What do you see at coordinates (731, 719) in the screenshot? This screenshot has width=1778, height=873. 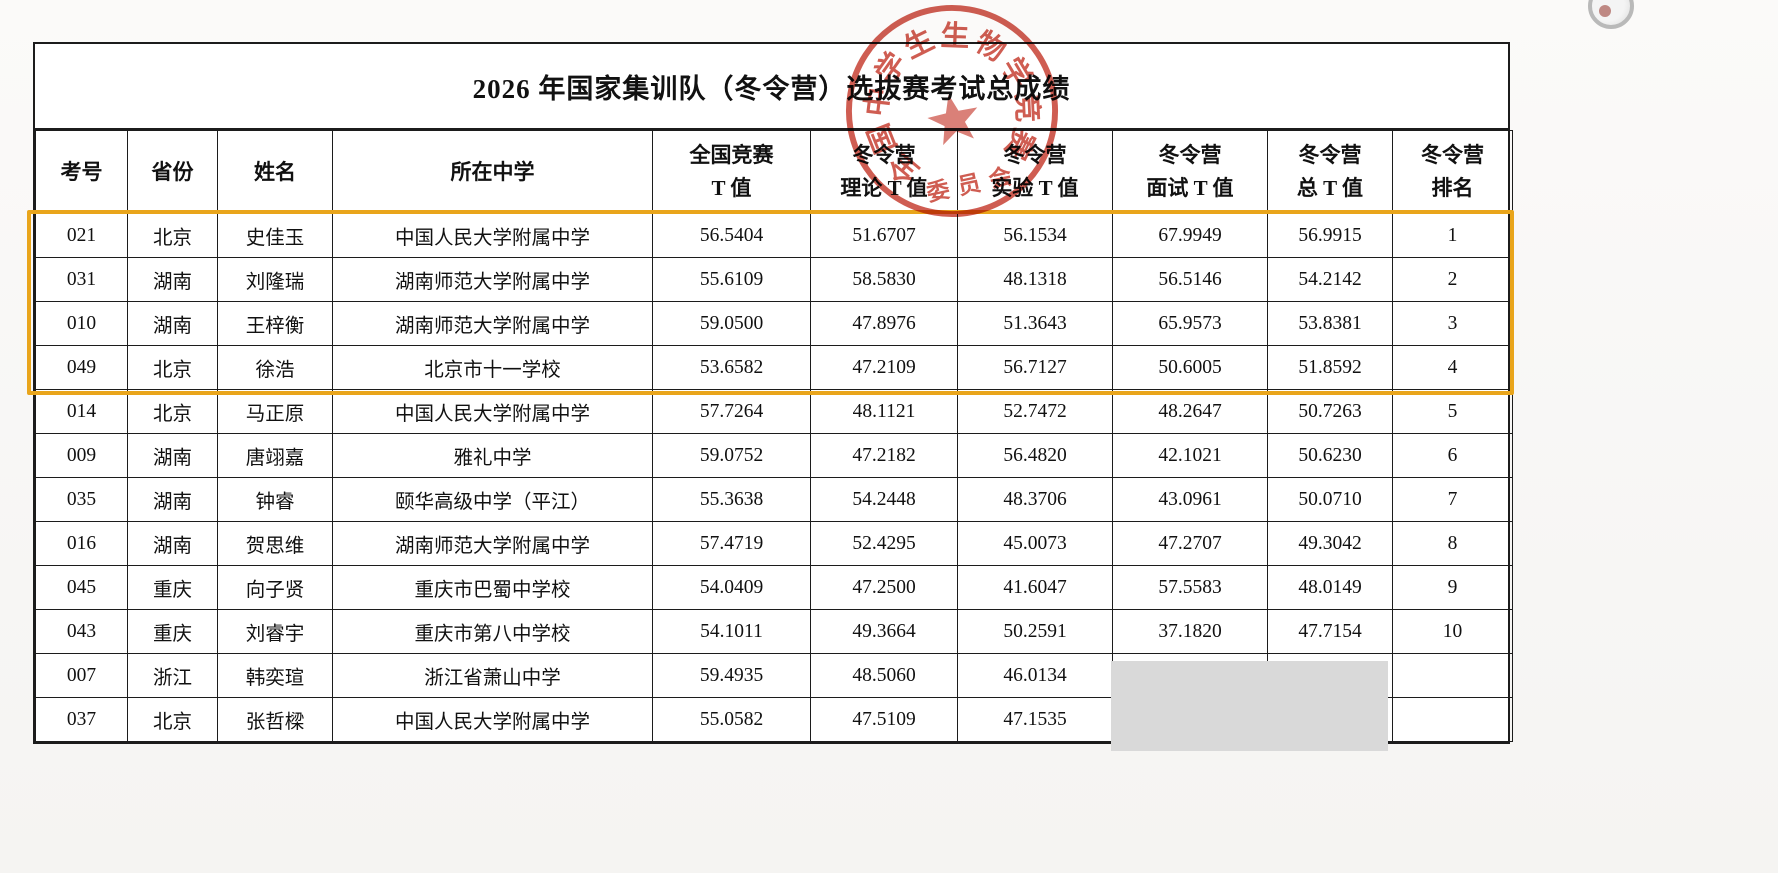 I see `cell-national-contest-t: 55.0582` at bounding box center [731, 719].